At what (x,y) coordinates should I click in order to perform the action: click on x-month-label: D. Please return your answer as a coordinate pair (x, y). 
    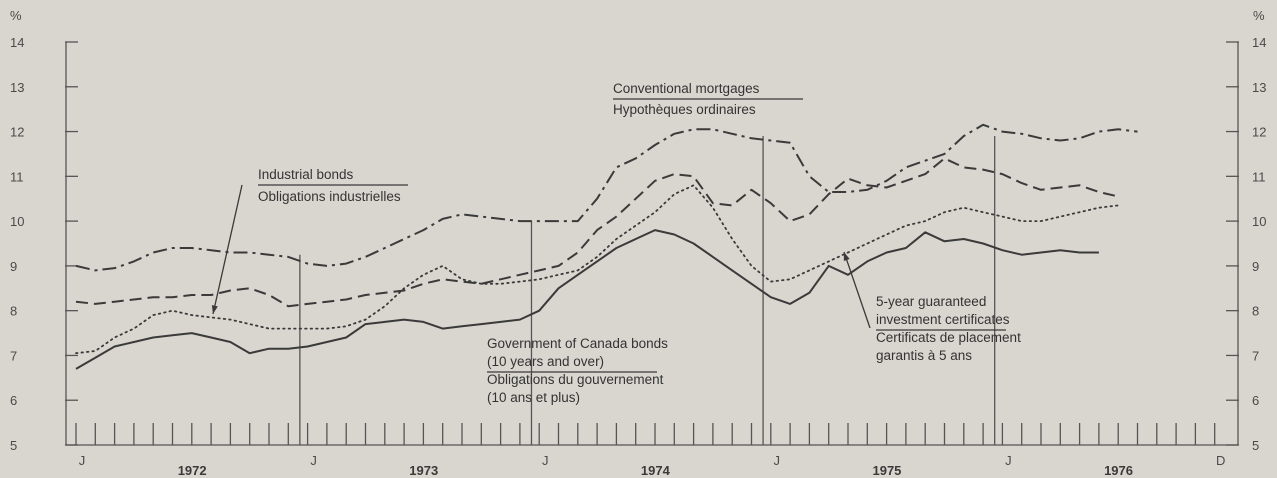
    Looking at the image, I should click on (1220, 460).